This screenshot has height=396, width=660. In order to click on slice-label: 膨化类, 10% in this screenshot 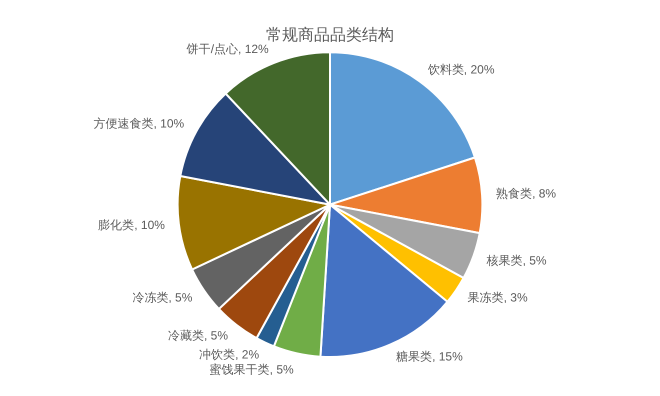, I will do `click(132, 225)`.